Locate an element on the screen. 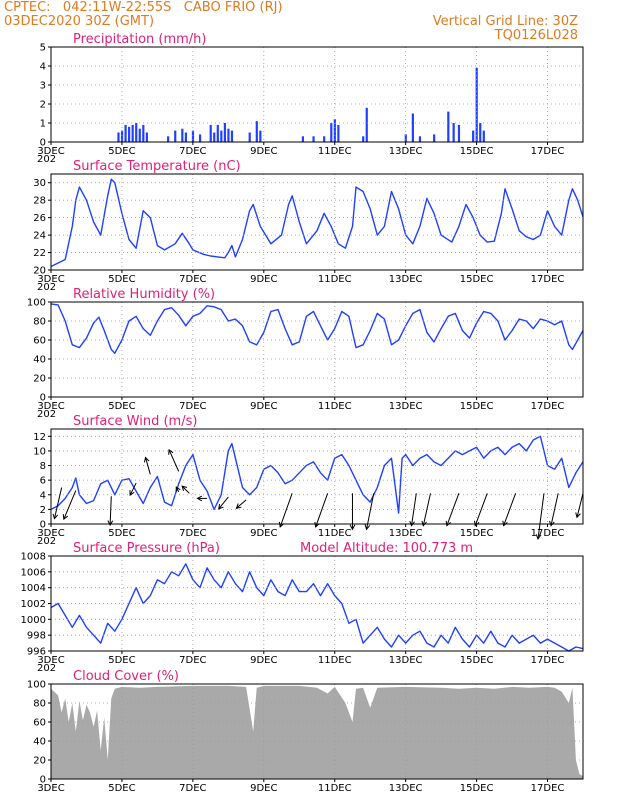  pres-xtick-label: 9DEC is located at coordinates (263, 660).